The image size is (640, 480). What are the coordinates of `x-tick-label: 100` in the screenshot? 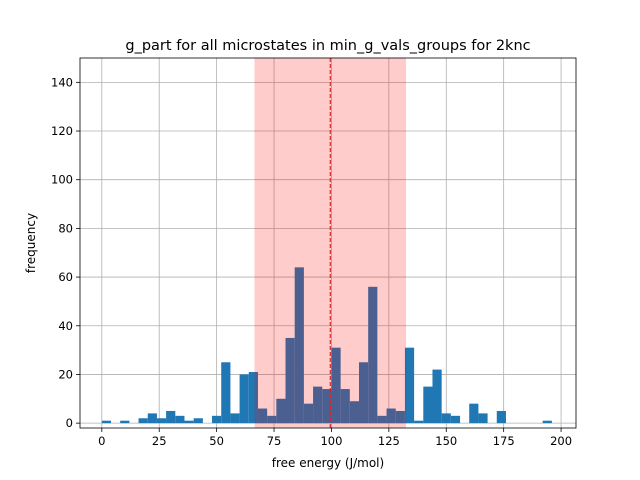 It's located at (331, 441).